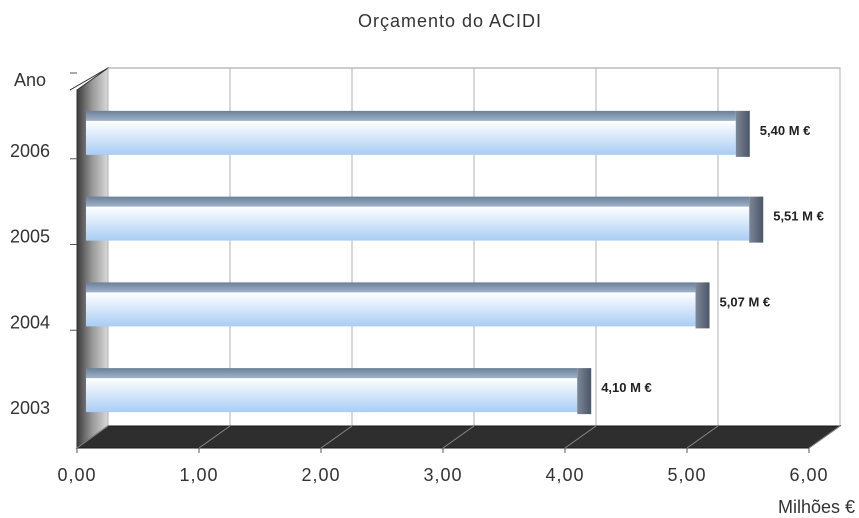  I want to click on data-label: 4,10 M €, so click(626, 387).